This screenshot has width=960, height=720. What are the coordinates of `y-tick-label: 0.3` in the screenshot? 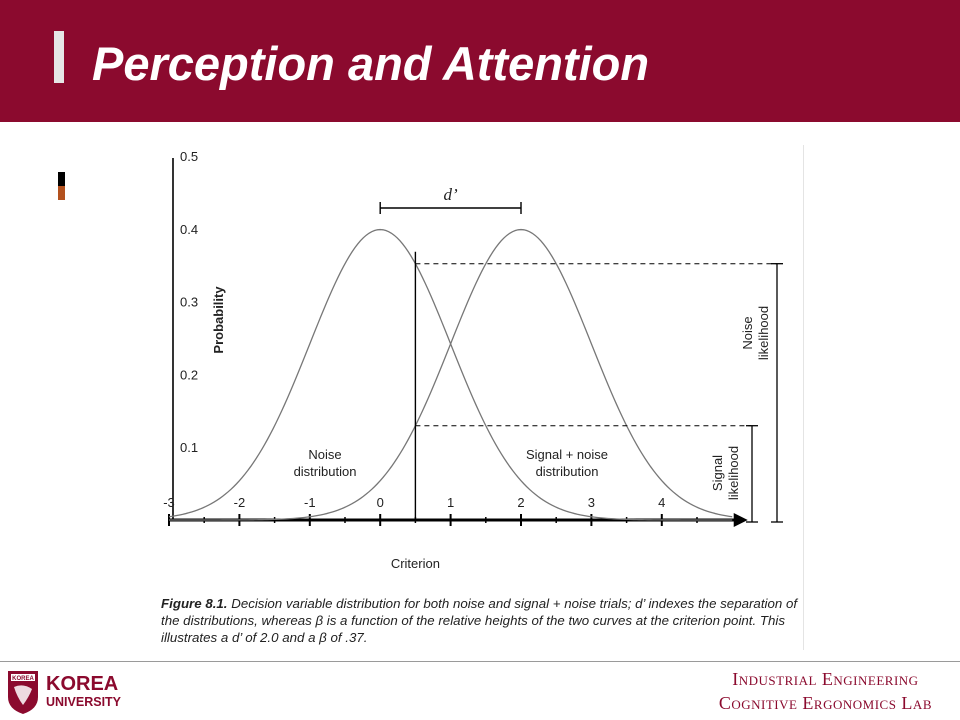 It's located at (189, 302).